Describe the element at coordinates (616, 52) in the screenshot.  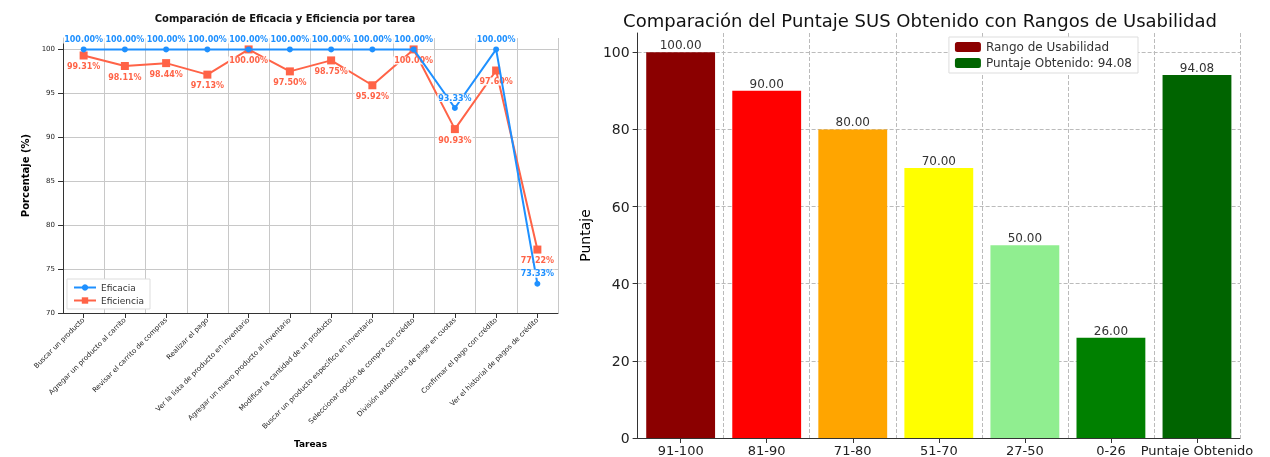
I see `y-tick-label: 100` at that location.